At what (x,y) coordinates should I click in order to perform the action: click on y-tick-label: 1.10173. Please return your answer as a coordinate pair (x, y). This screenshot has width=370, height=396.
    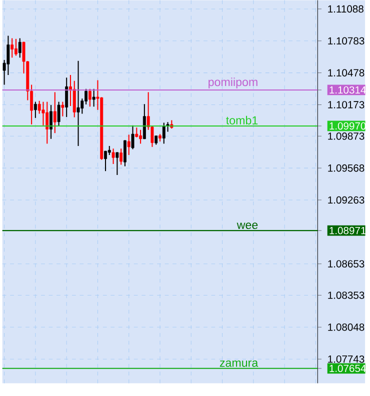
    Looking at the image, I should click on (346, 104).